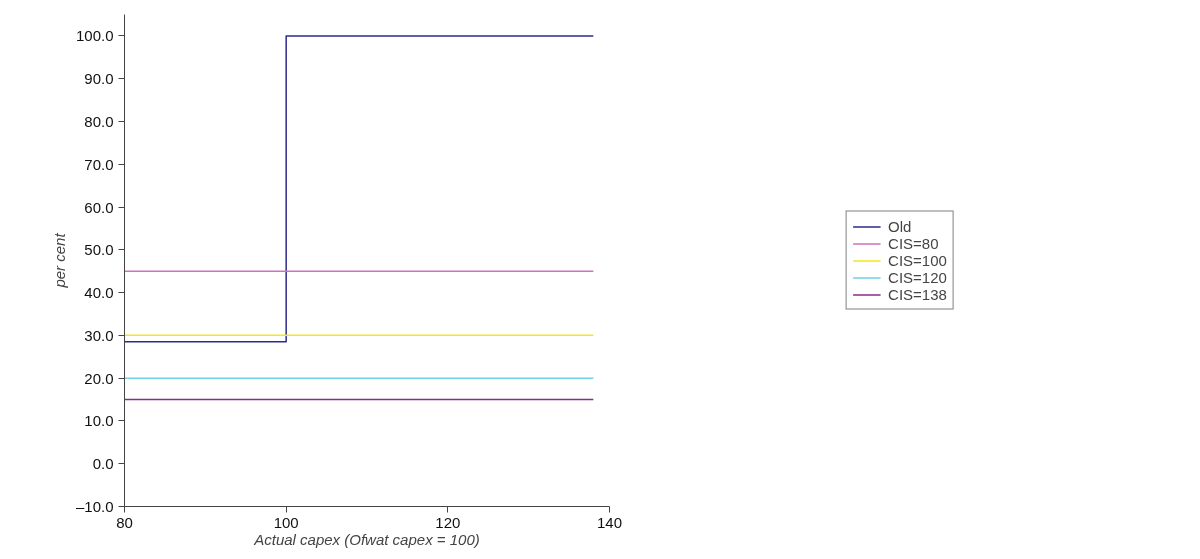  Describe the element at coordinates (448, 522) in the screenshot. I see `x-tick-label: 120` at that location.